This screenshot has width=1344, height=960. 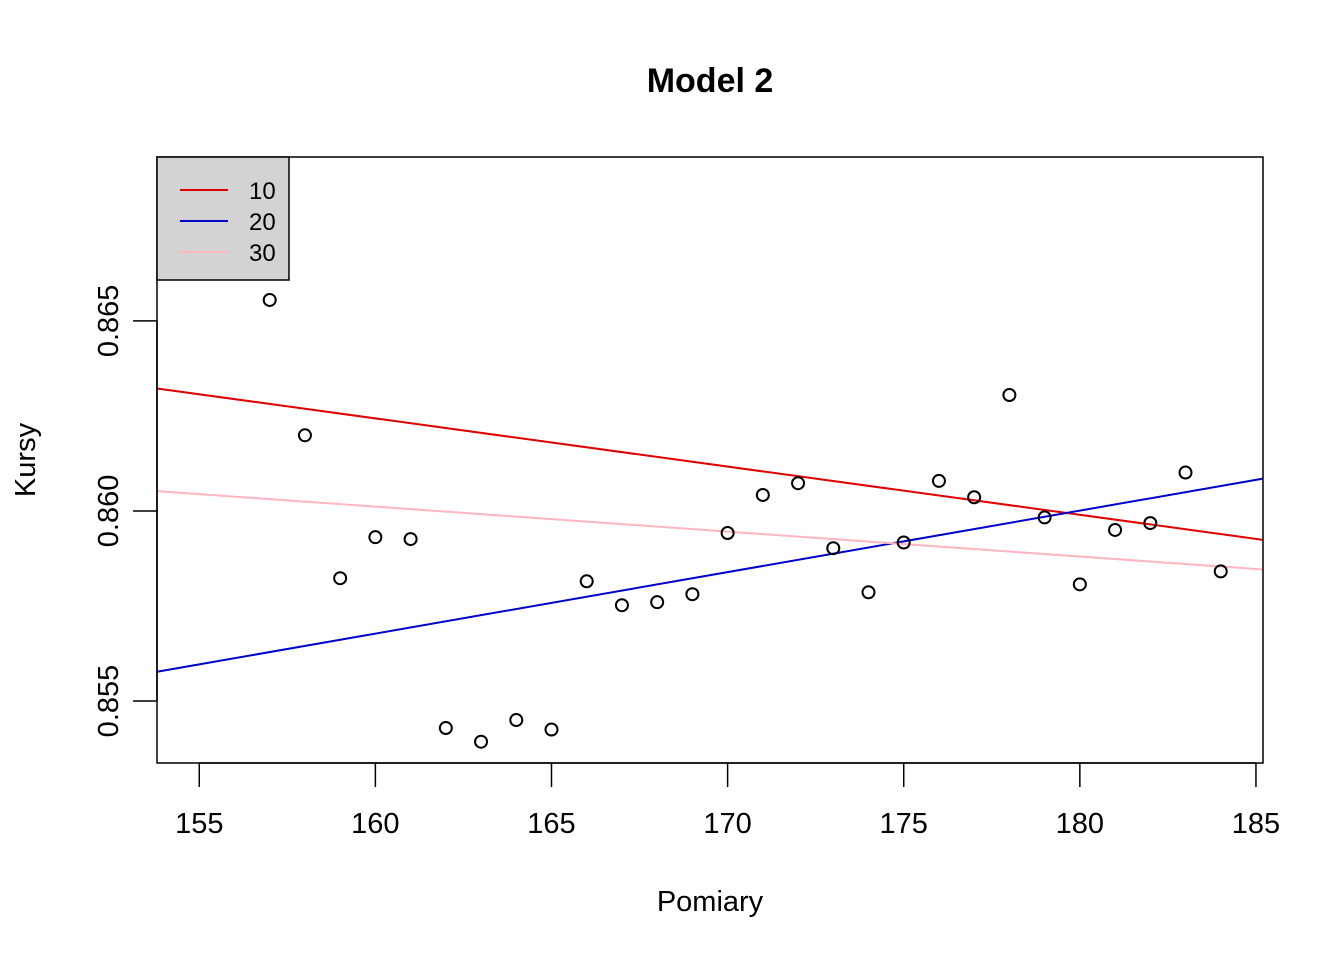 What do you see at coordinates (1256, 824) in the screenshot?
I see `x-tick-label: 185` at bounding box center [1256, 824].